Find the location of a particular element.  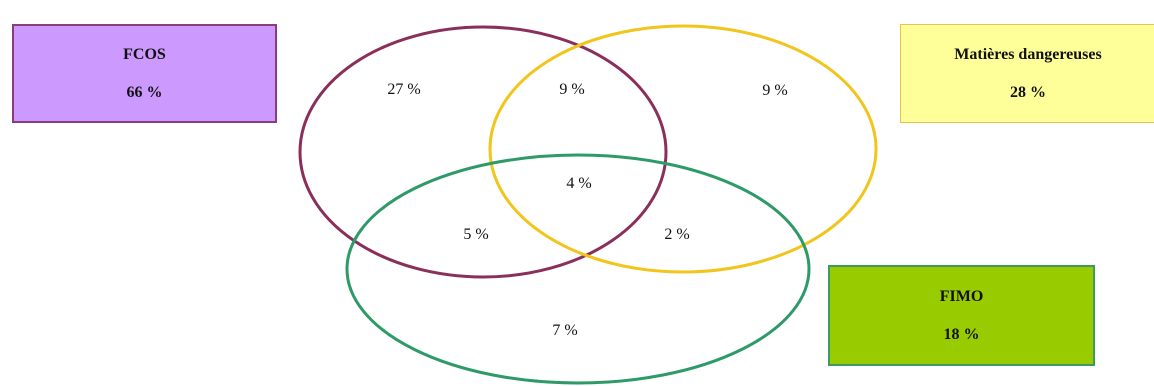

fimo-legend-box: FIMO 18 % is located at coordinates (961, 315).